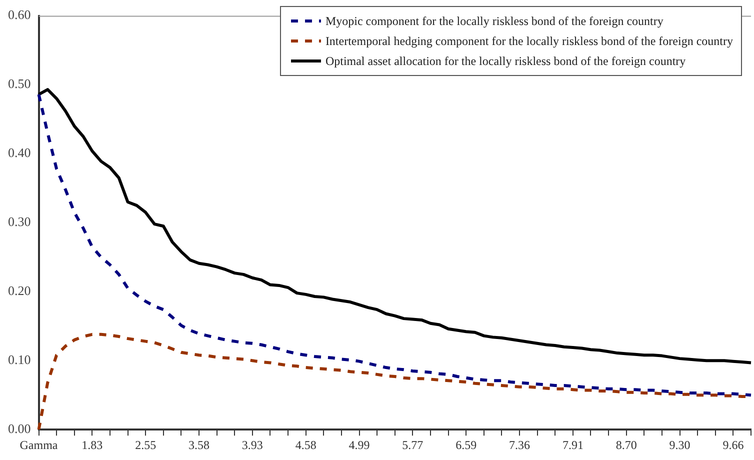 This screenshot has height=460, width=754. Describe the element at coordinates (145, 445) in the screenshot. I see `x-tick-label: 2.55` at that location.